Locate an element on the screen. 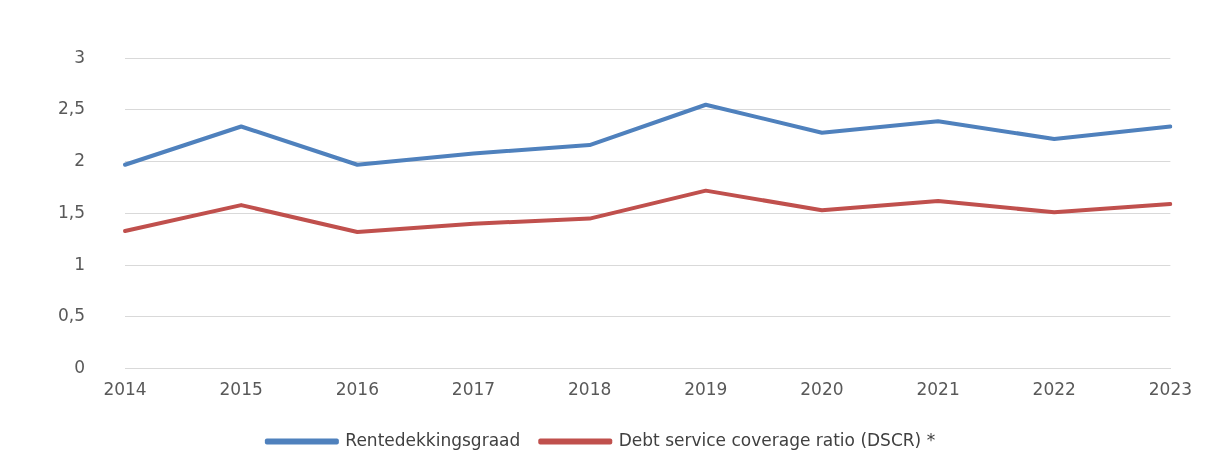 The width and height of the screenshot is (1212, 468). x-tick-label: 2022 is located at coordinates (1054, 389).